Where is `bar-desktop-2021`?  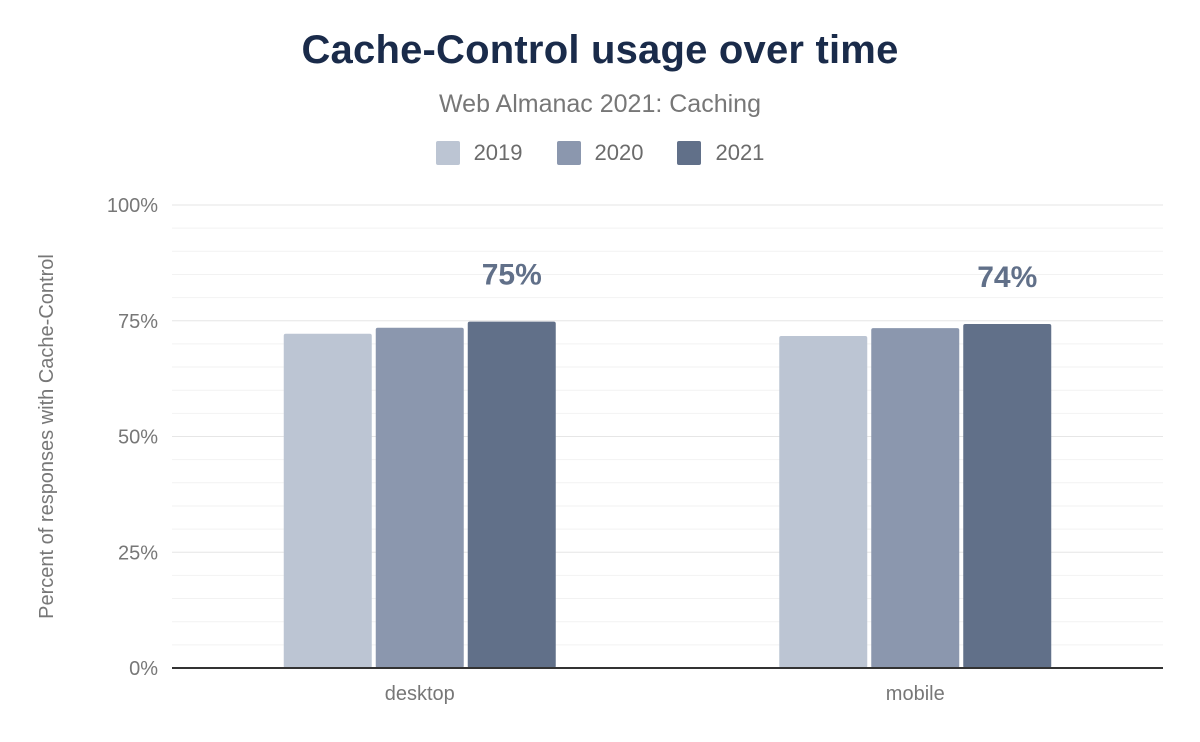 bar-desktop-2021 is located at coordinates (511, 494).